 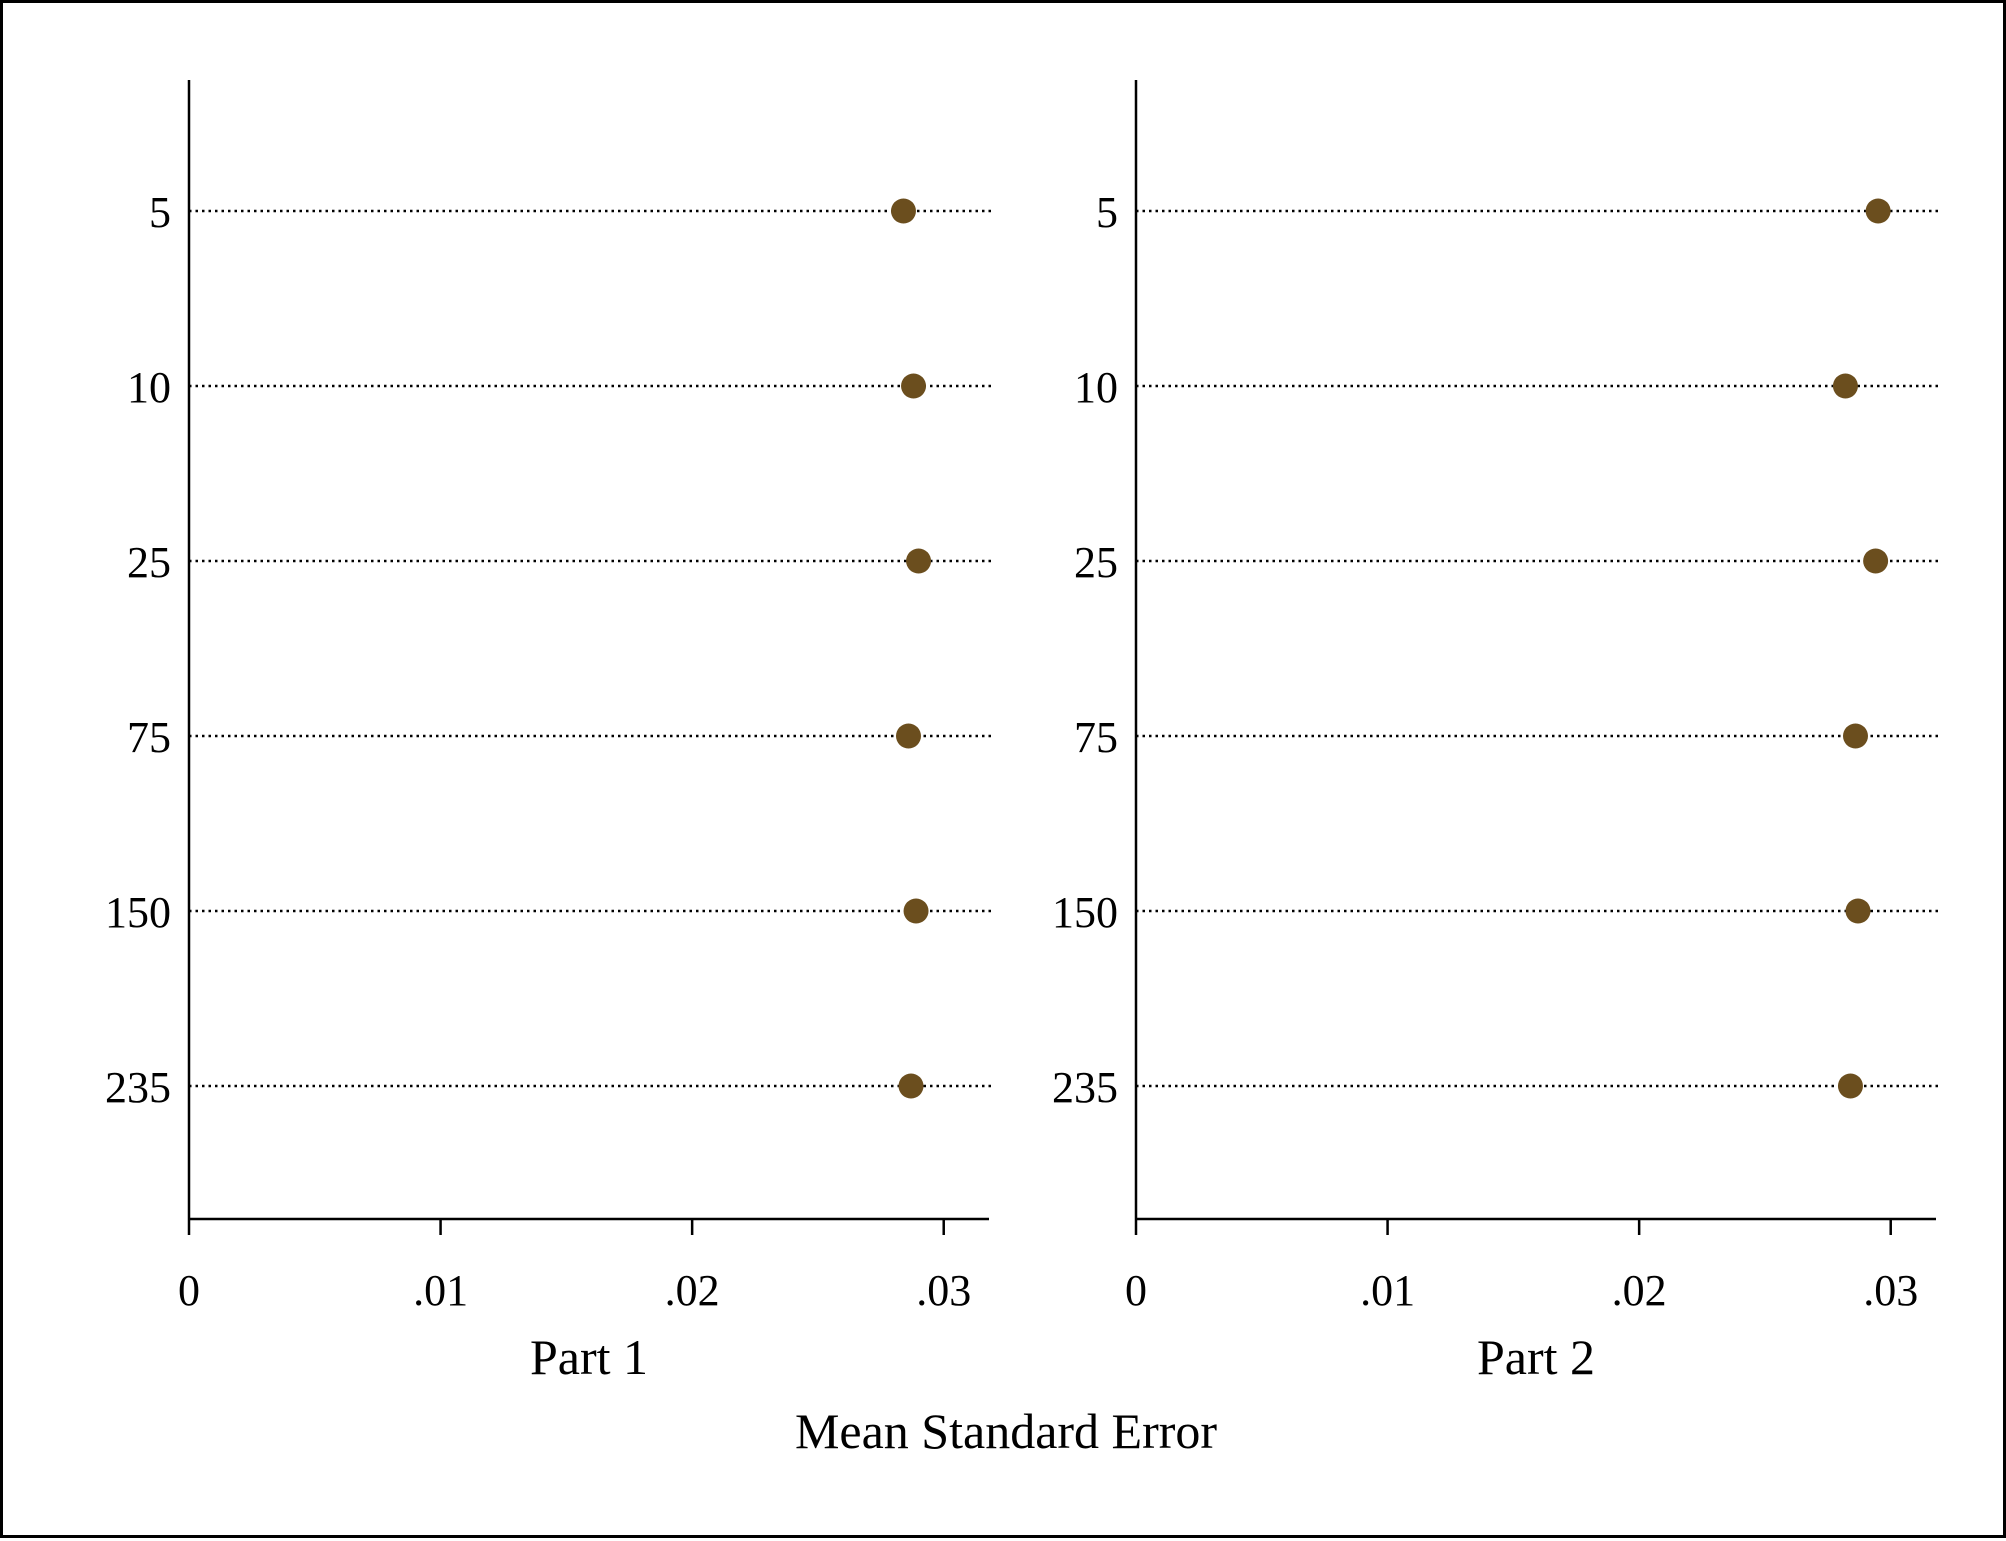 I want to click on panel-title: Part 1, so click(x=589, y=1357).